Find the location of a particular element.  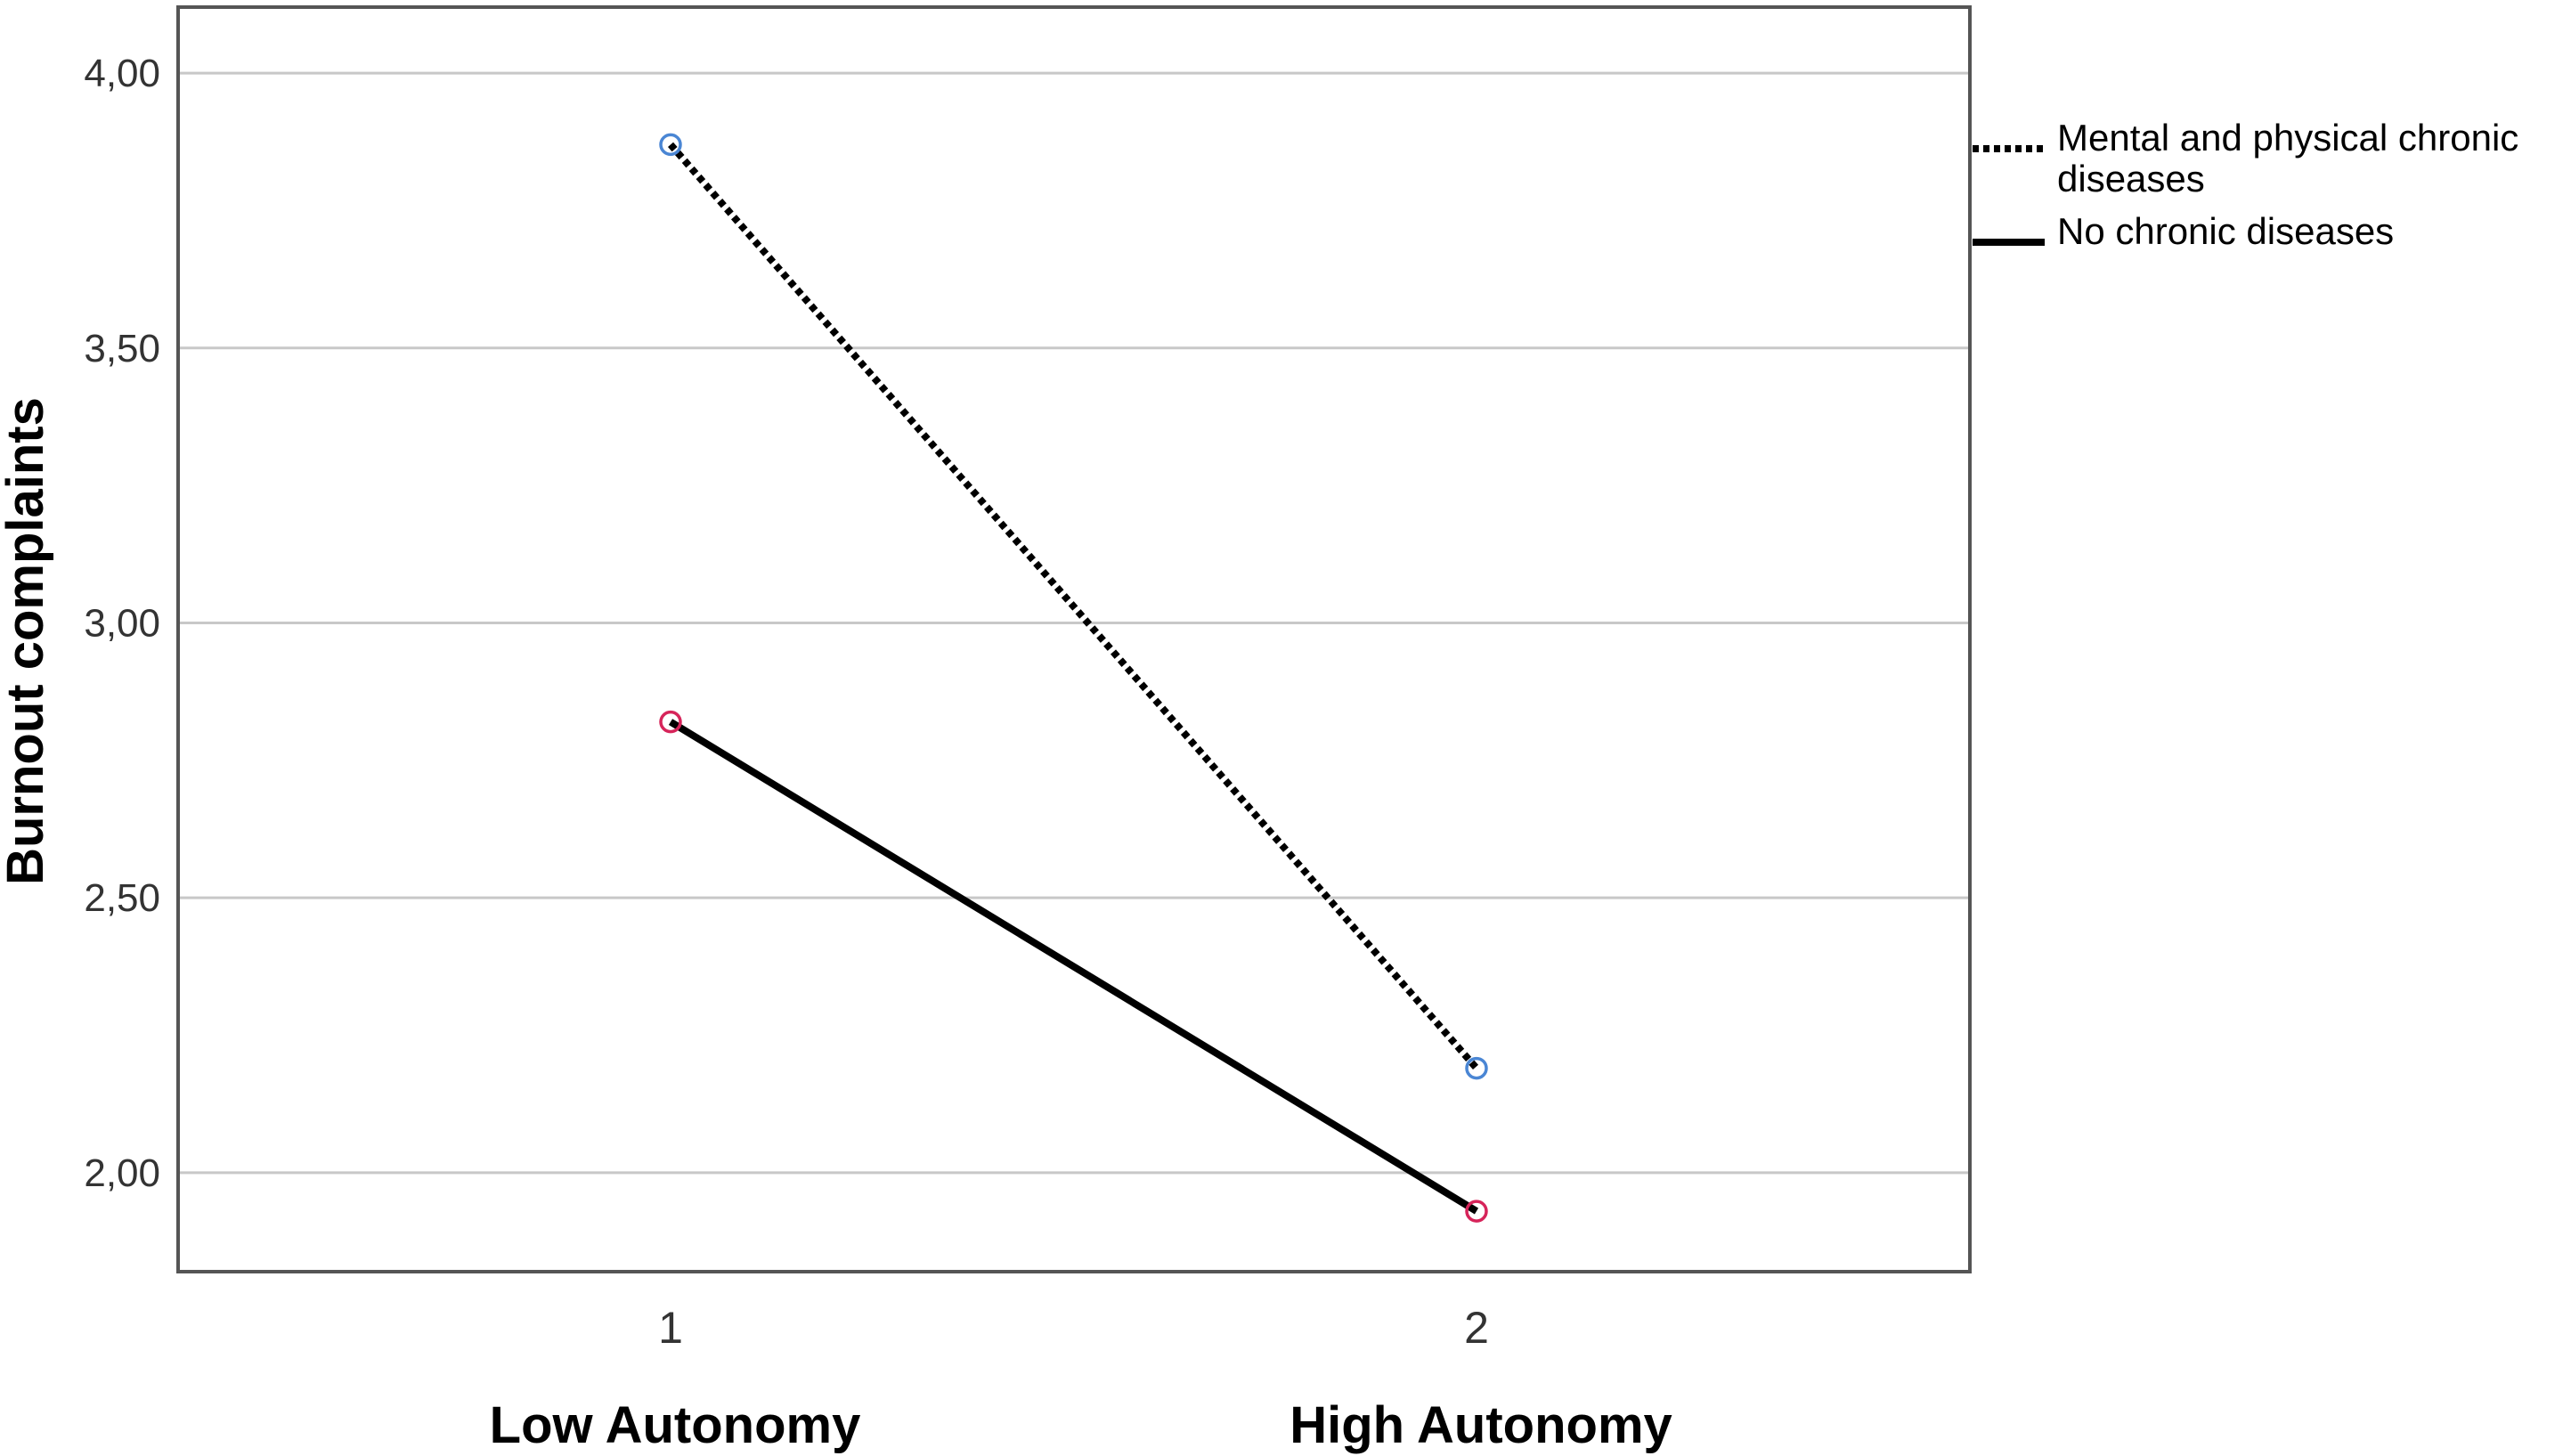

legend-label-line: diseases is located at coordinates (2131, 178).